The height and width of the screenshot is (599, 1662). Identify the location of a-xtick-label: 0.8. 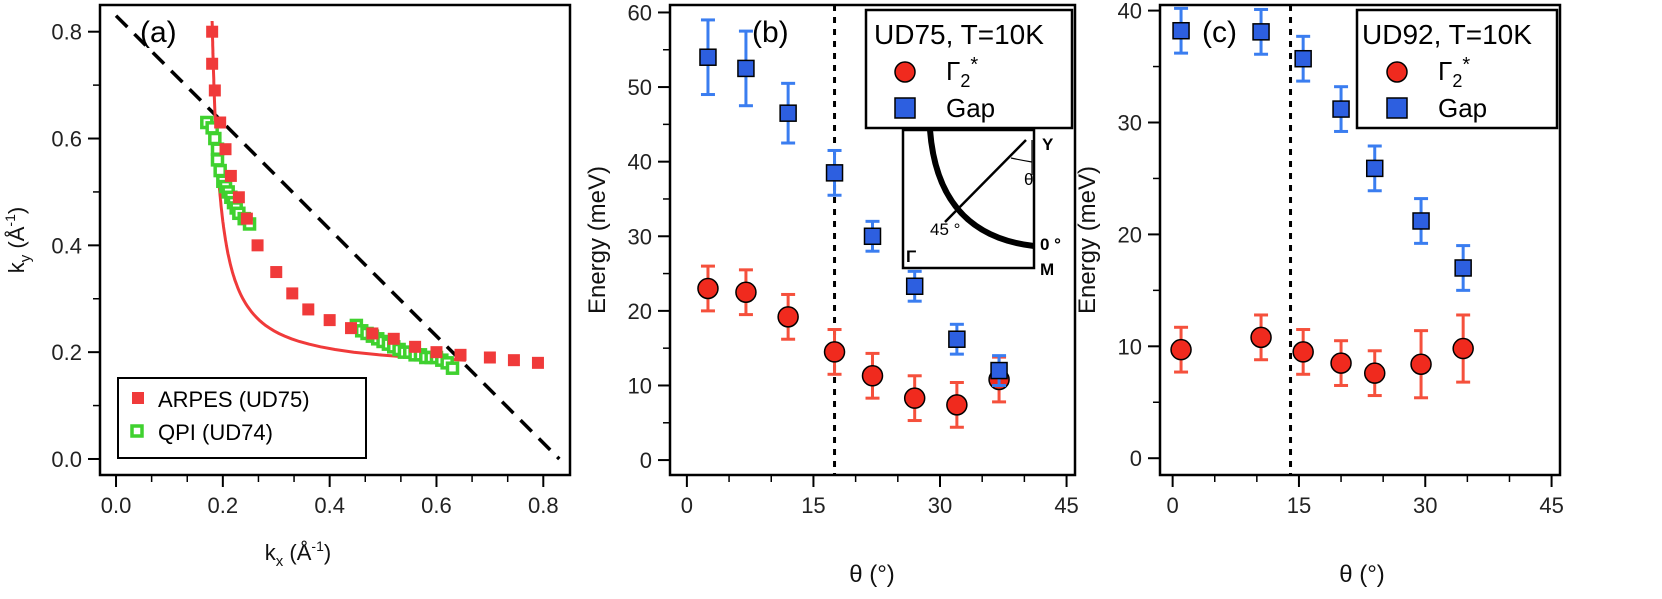
(543, 505).